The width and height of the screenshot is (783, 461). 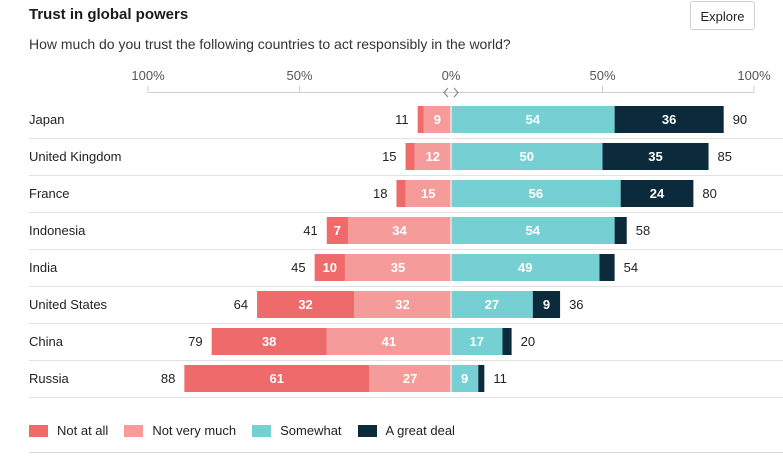 I want to click on bar-not-very-much-united-kingdom, so click(x=432, y=156).